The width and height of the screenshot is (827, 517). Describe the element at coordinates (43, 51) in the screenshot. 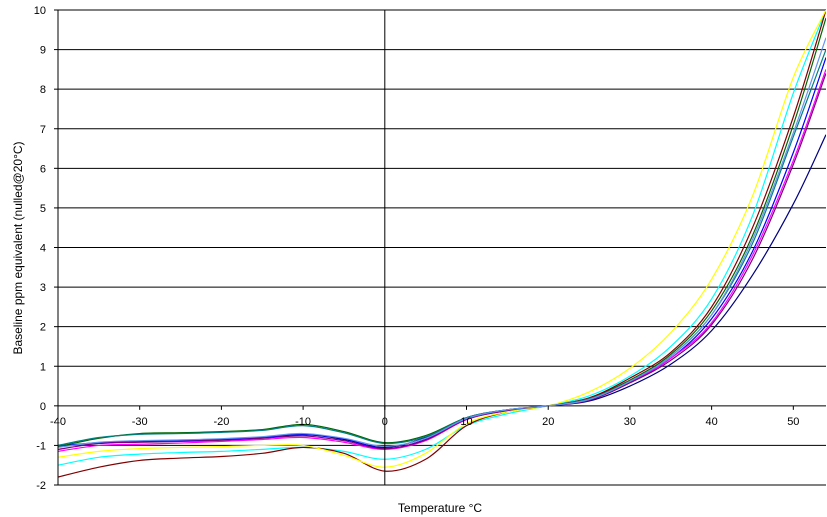

I see `y-tick-label: 9` at that location.